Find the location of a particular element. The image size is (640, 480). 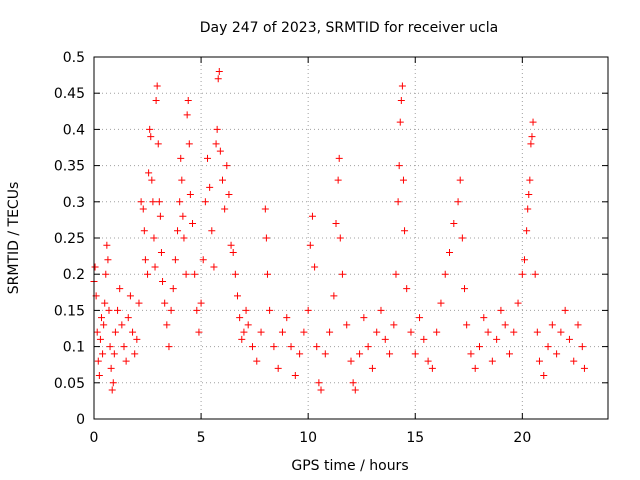

y-tick-label: 0.05 is located at coordinates (69, 384).